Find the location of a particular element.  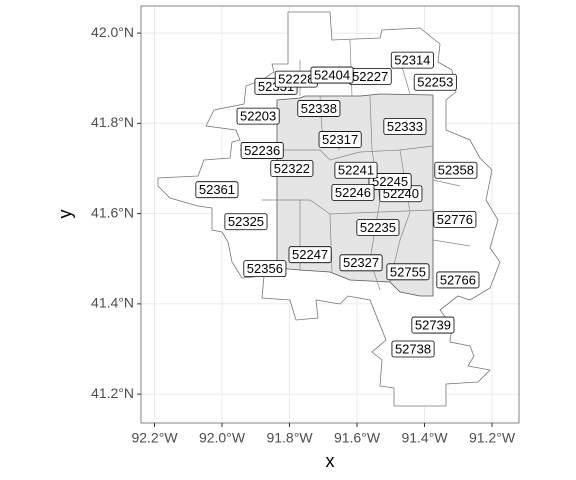

zip-label: 52333 is located at coordinates (405, 126).